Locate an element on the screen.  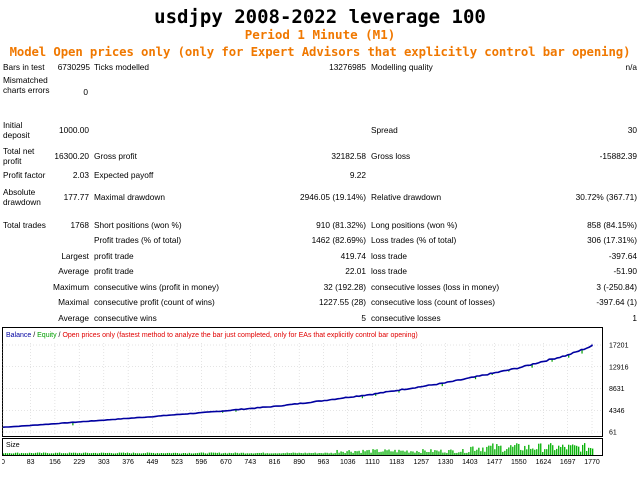
x-tick-label: 1257 is located at coordinates (422, 462).